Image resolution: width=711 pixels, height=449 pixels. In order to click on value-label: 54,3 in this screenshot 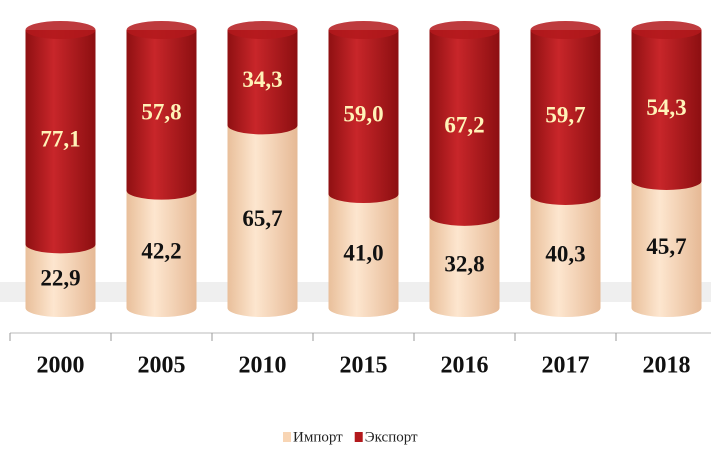, I will do `click(666, 107)`.